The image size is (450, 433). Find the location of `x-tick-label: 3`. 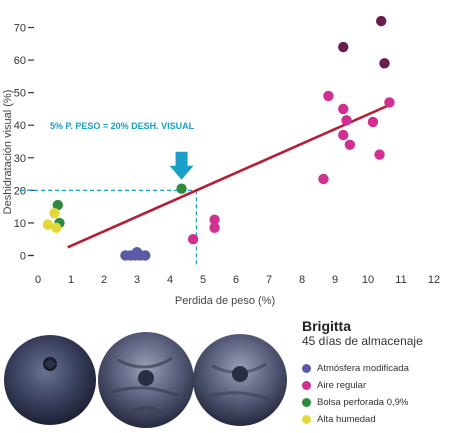

x-tick-label: 3 is located at coordinates (137, 280).